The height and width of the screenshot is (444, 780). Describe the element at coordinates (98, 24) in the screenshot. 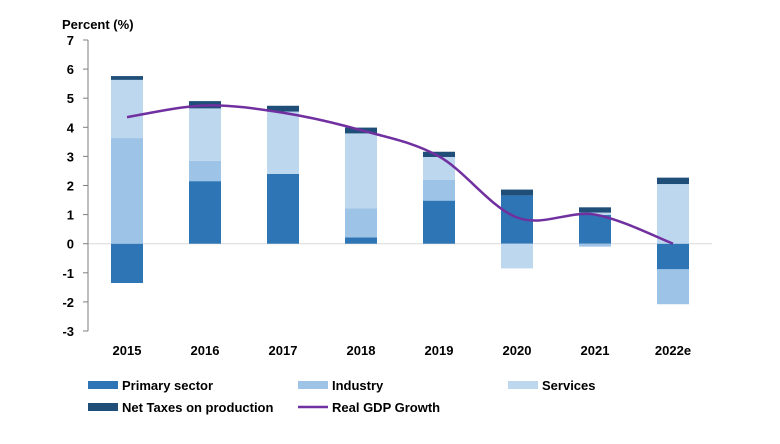

I see `y-axis-label: Percent (%)` at that location.